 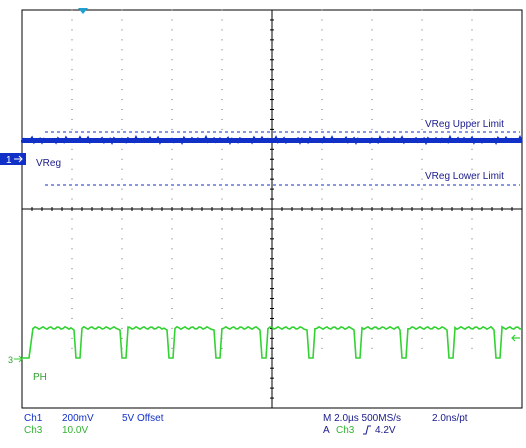 I want to click on ch3-marker-arrow-icon, so click(x=18, y=359).